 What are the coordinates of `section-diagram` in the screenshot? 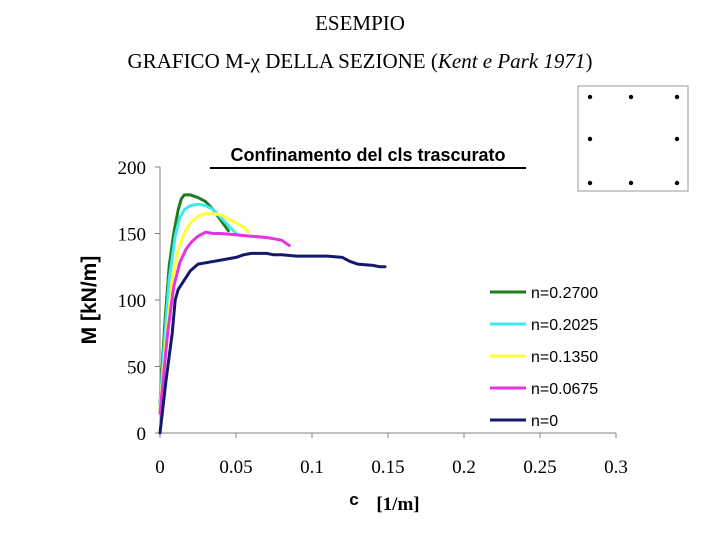 It's located at (633, 138).